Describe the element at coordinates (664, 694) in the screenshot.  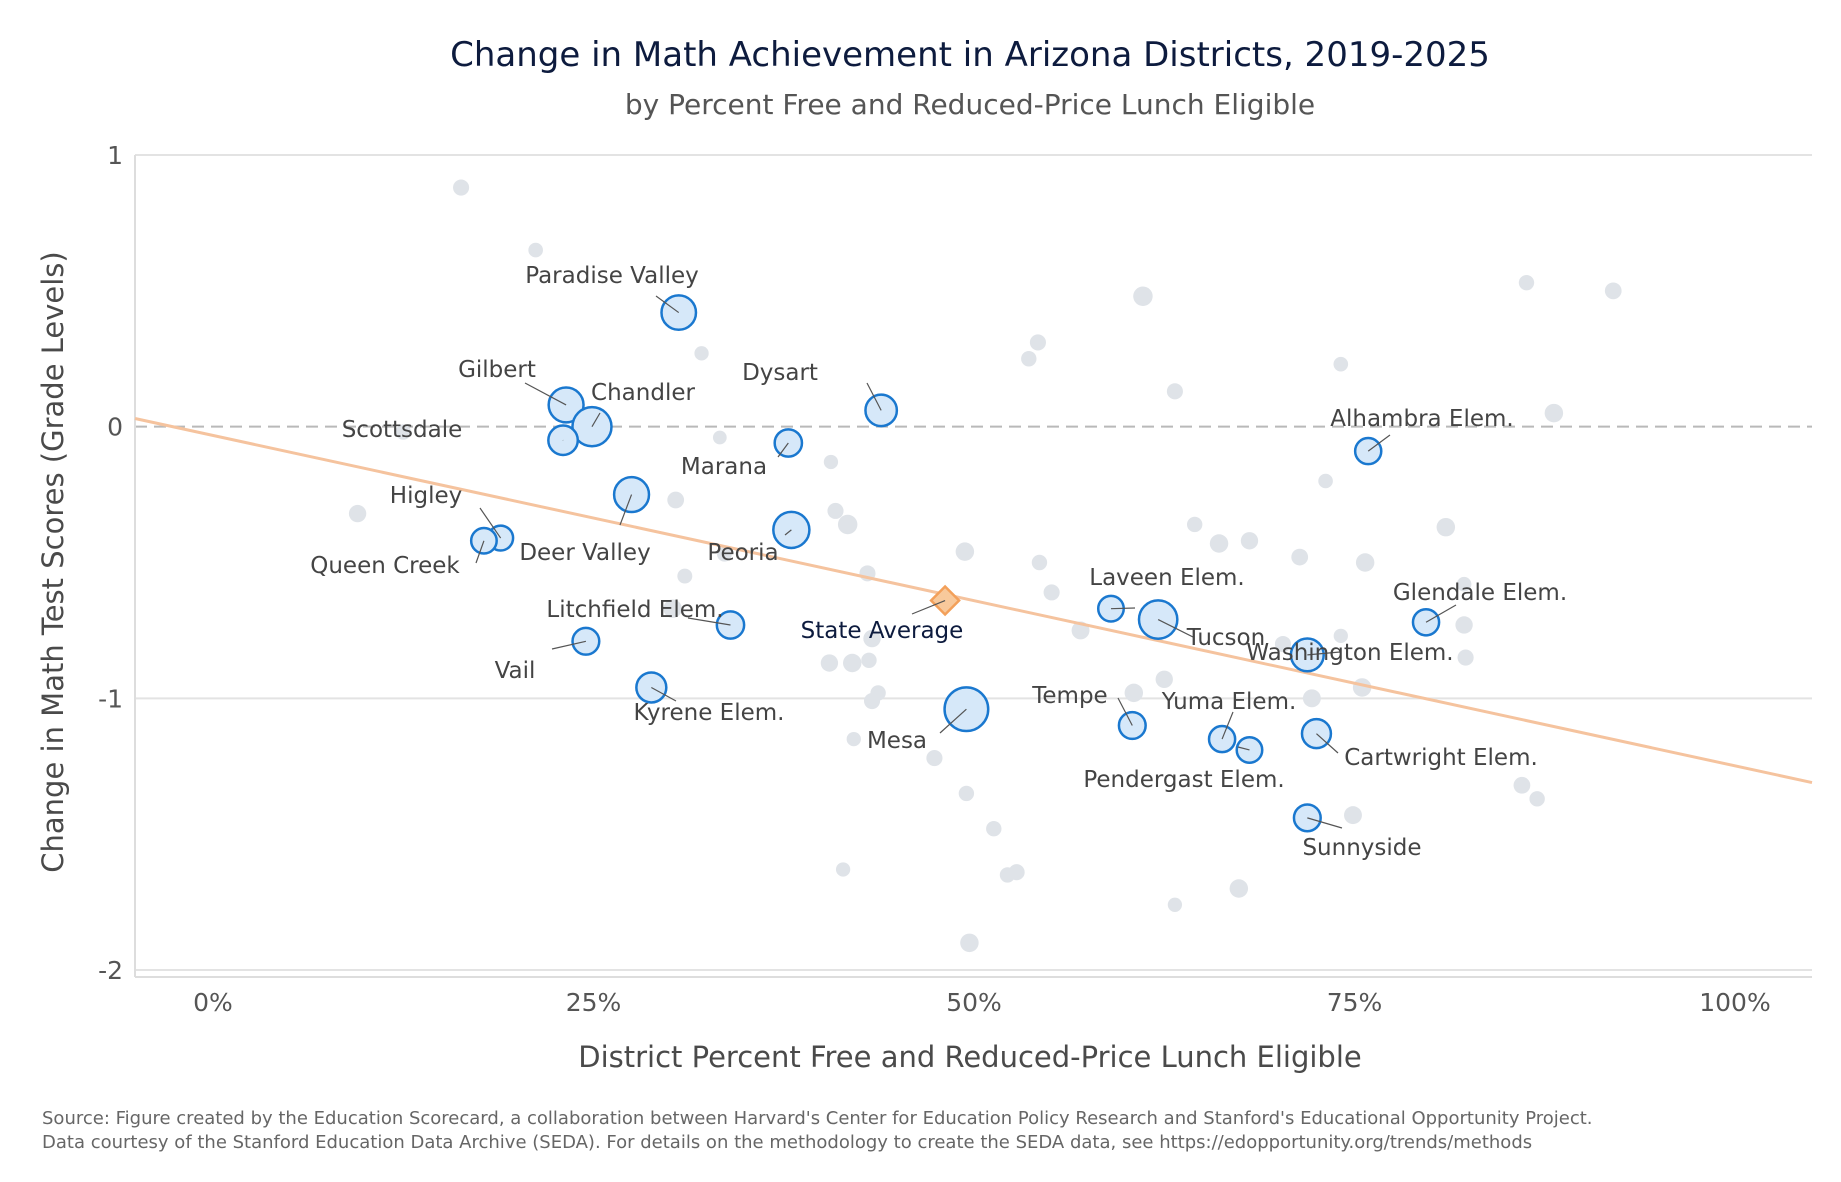
I see `leader-line-kyrene-elem` at that location.